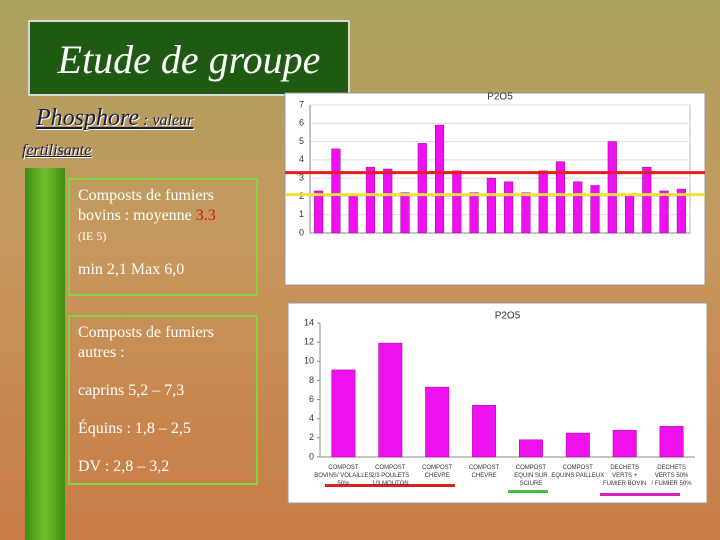  Describe the element at coordinates (311, 437) in the screenshot. I see `y-tick-label: 2` at that location.